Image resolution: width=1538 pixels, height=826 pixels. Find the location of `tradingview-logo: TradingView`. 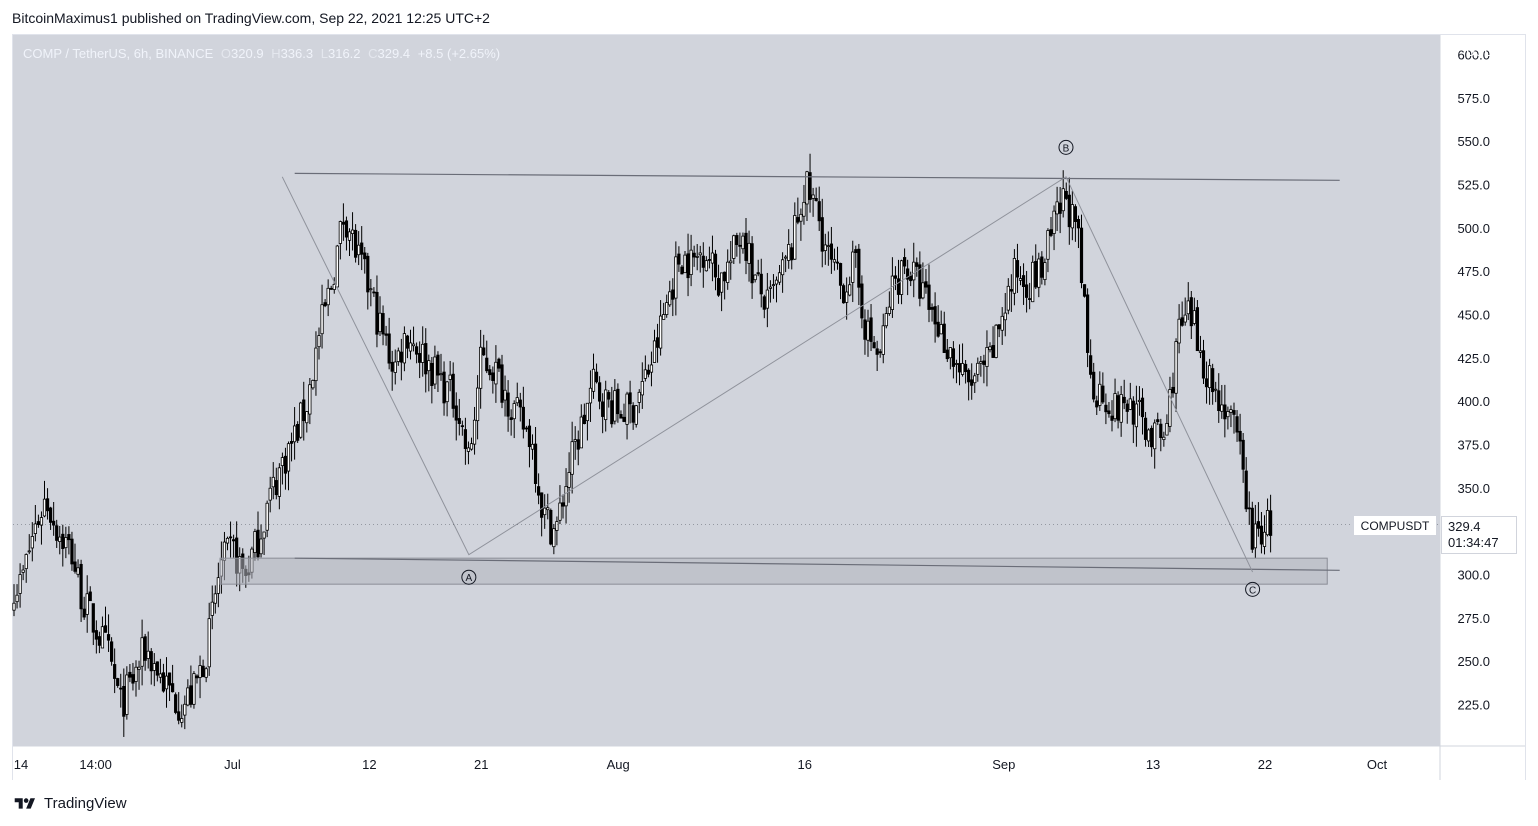

tradingview-logo: TradingView is located at coordinates (69, 803).